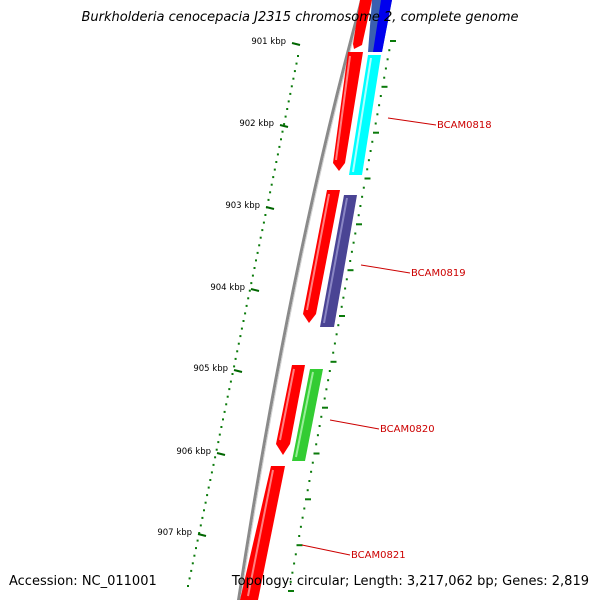 Image resolution: width=600 pixels, height=600 pixels. Describe the element at coordinates (83, 581) in the screenshot. I see `accession-label: Accession: NC_011001` at that location.